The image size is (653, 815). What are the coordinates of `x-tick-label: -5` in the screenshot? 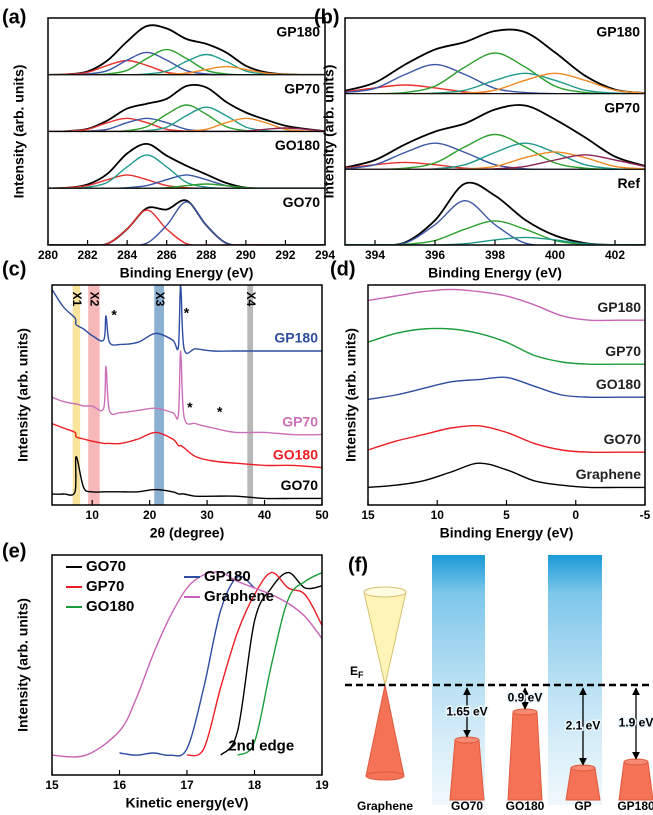 It's located at (645, 515).